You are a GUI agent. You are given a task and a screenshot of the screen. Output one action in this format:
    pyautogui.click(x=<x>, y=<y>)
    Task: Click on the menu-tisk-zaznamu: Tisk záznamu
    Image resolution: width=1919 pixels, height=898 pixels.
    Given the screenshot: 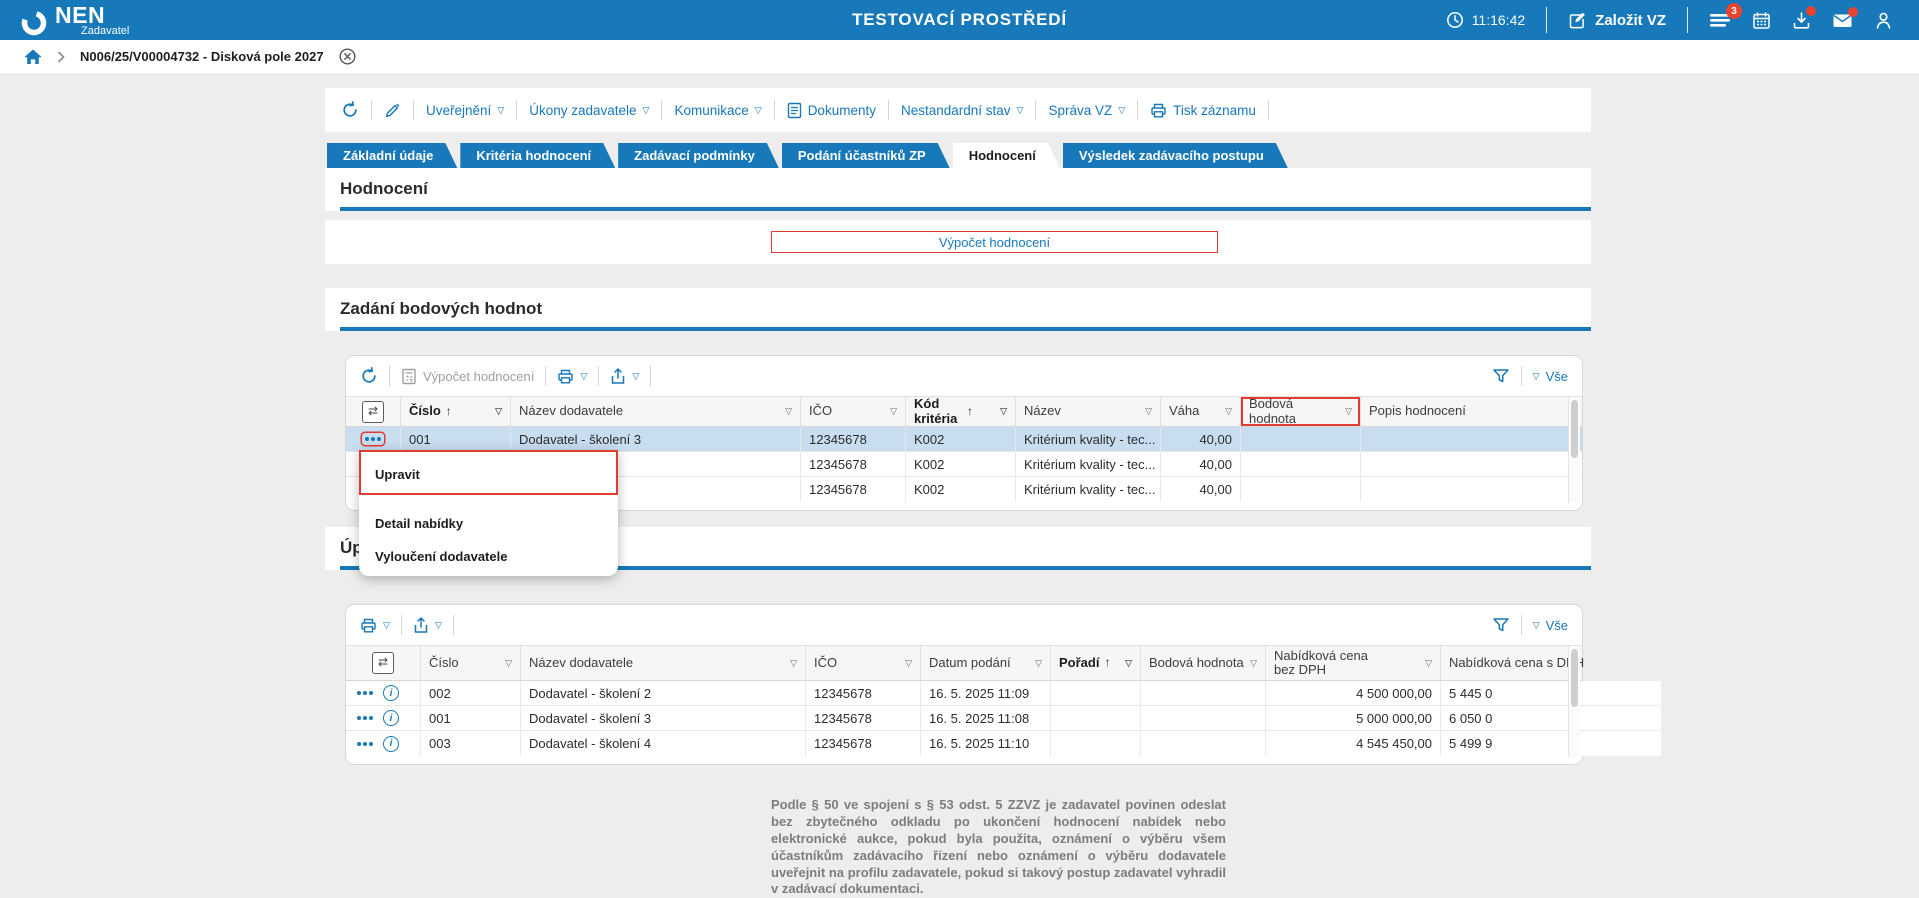 What is the action you would take?
    pyautogui.click(x=1203, y=110)
    